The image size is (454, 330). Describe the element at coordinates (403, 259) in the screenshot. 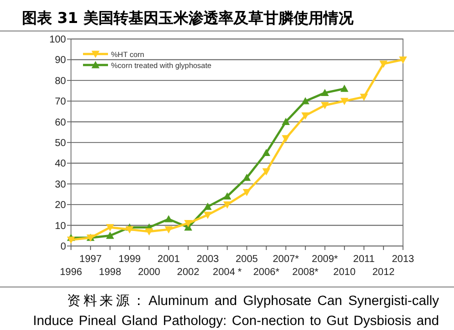

I see `x-tick-label: 2013` at that location.